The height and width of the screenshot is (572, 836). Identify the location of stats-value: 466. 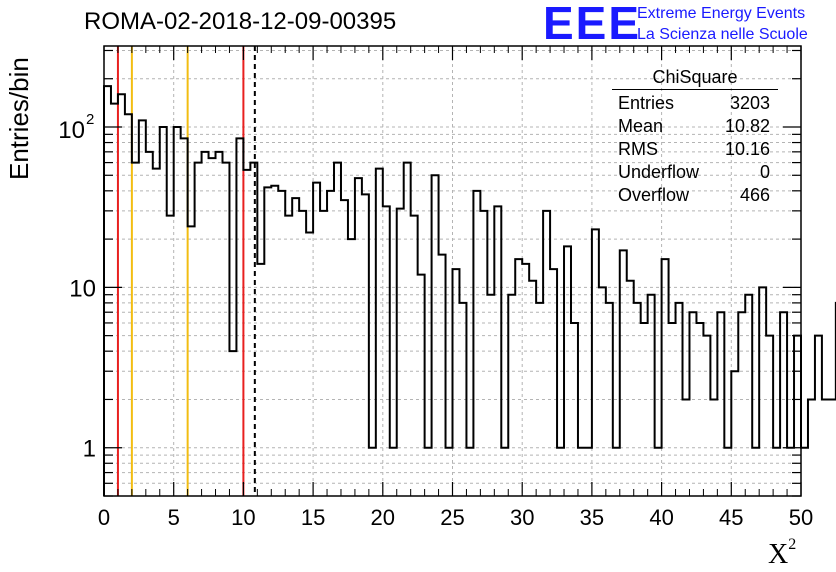
(754, 195).